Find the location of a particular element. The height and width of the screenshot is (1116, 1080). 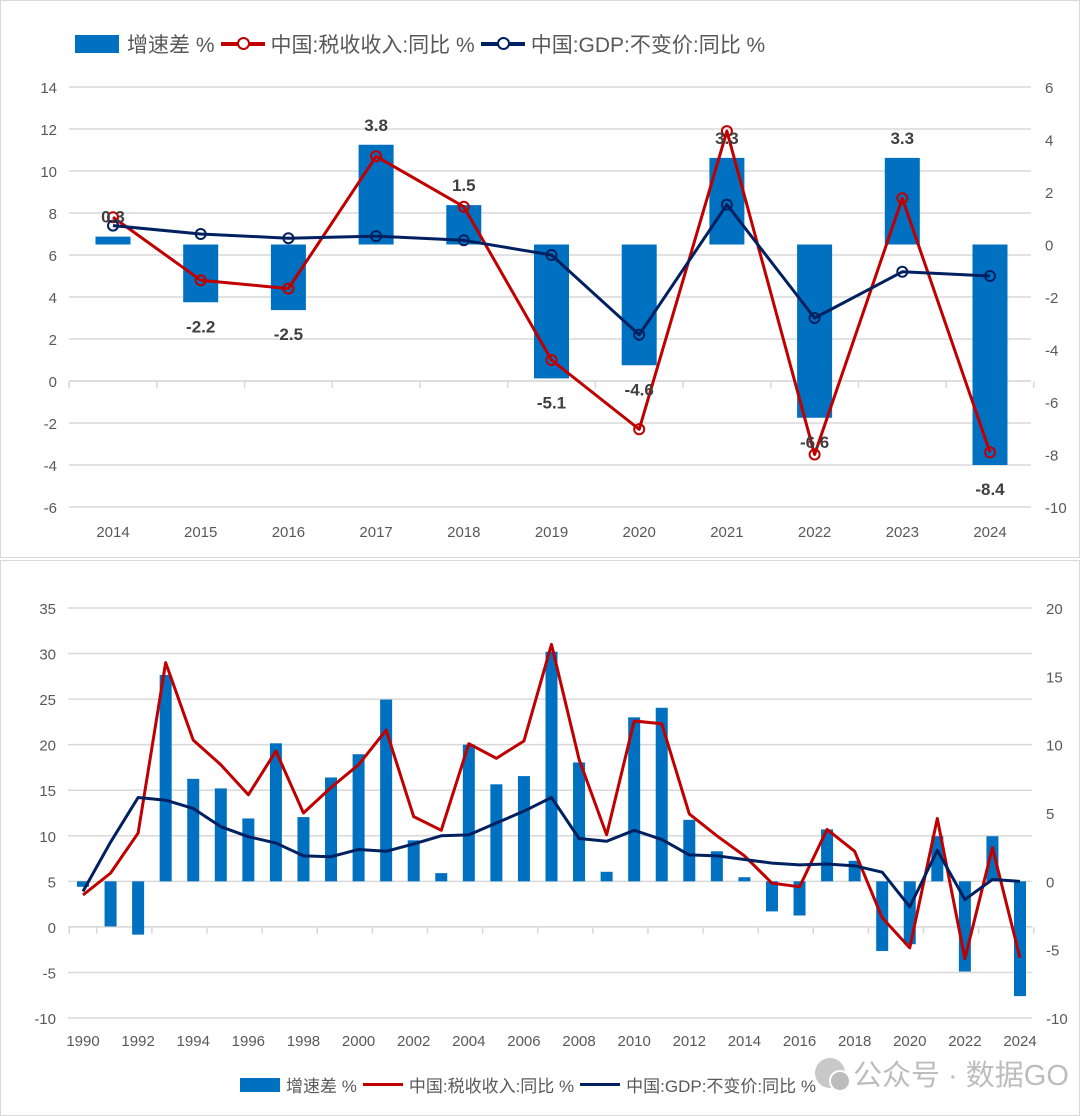

bar-diff-2014 is located at coordinates (113, 240).